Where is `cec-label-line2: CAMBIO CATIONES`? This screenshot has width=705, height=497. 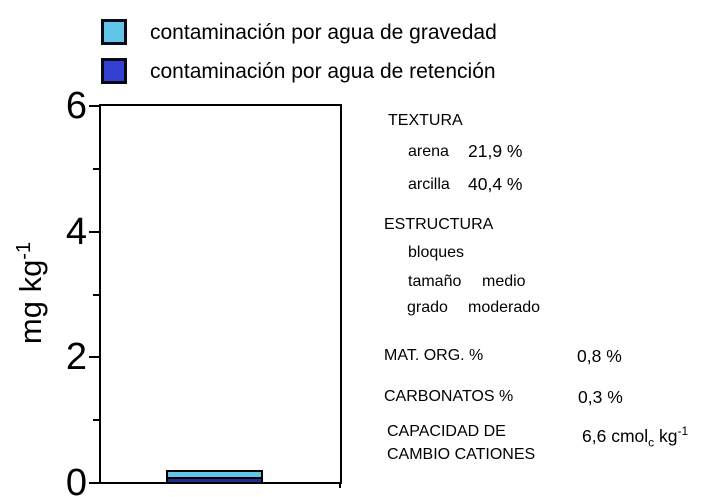
cec-label-line2: CAMBIO CATIONES is located at coordinates (461, 454).